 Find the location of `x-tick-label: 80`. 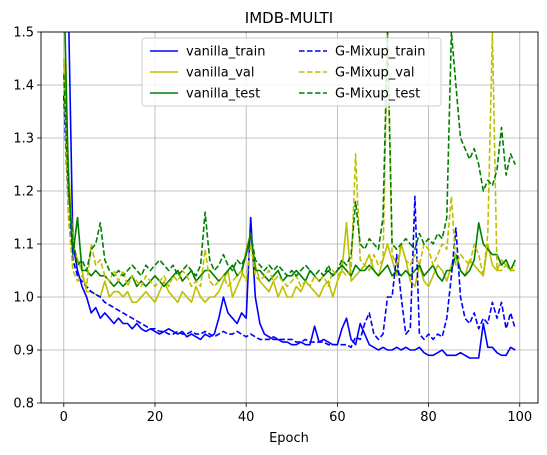

x-tick-label: 80 is located at coordinates (428, 417).